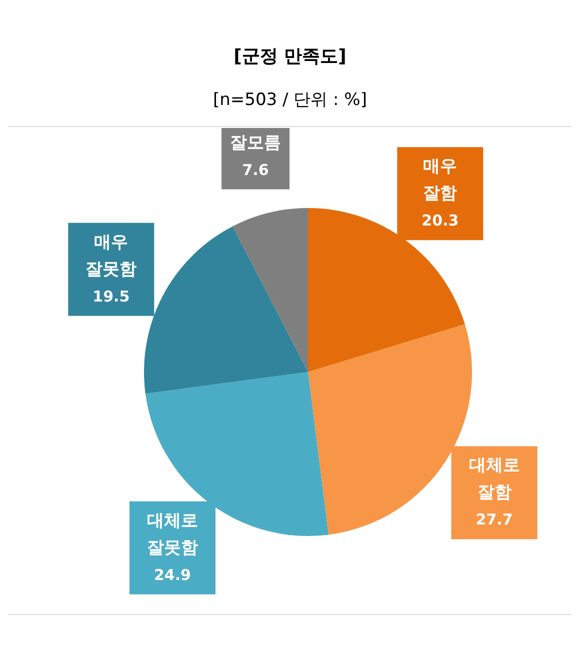 Image resolution: width=580 pixels, height=659 pixels. What do you see at coordinates (172, 534) in the screenshot?
I see `slice-label: 대체로 잘못함` at bounding box center [172, 534].